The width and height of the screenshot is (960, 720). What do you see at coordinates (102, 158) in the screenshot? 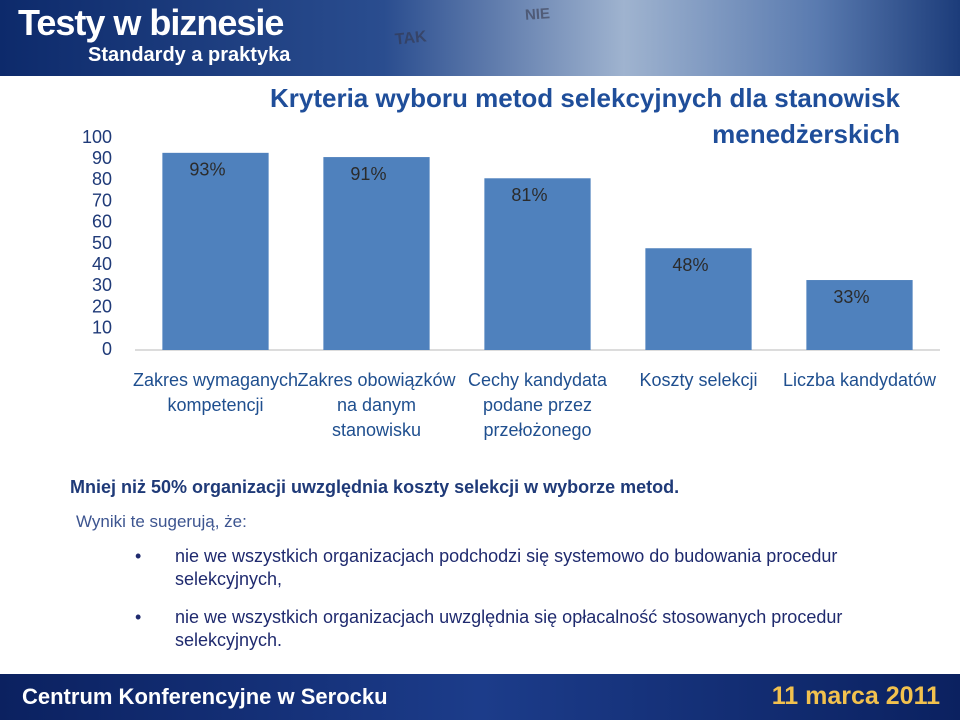
I see `y-tick-label: 90` at bounding box center [102, 158].